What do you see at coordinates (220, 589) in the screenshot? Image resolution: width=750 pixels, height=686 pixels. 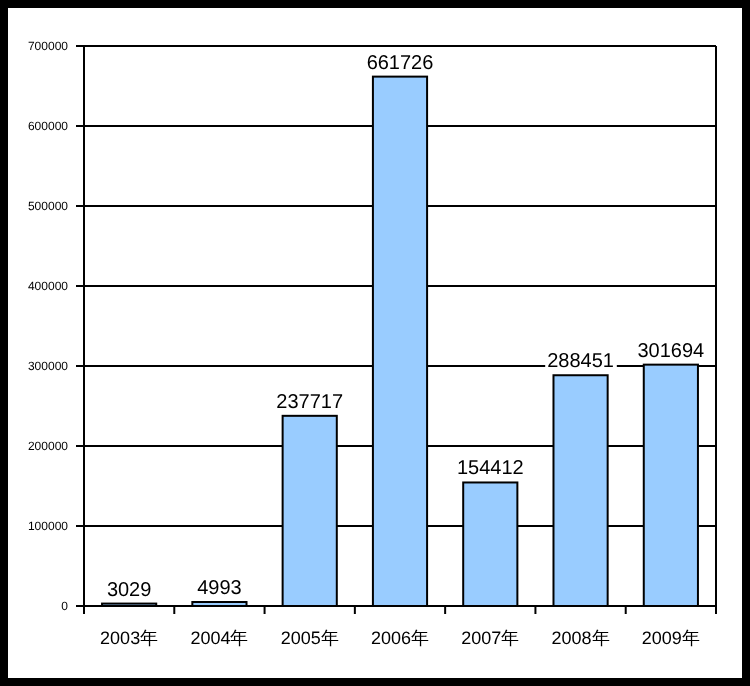 I see `data-label: 4993` at bounding box center [220, 589].